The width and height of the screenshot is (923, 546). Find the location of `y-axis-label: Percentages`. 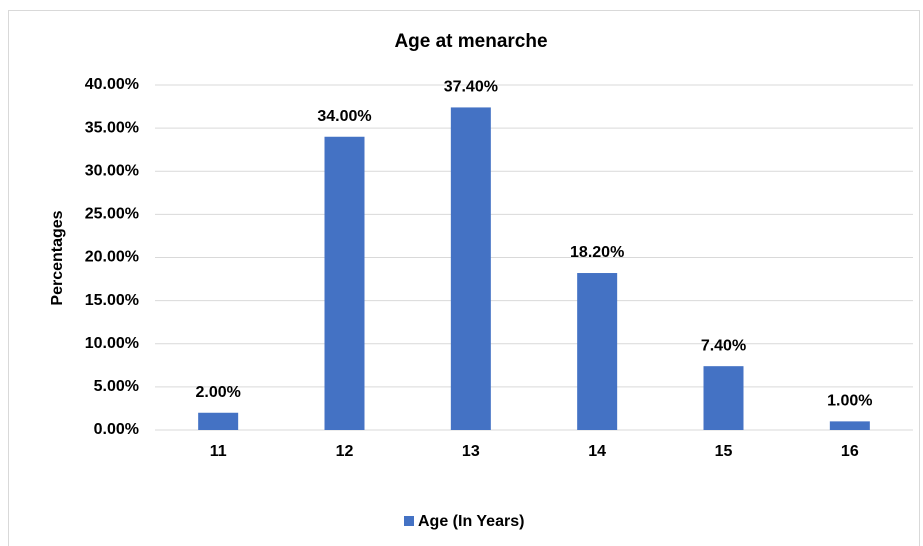

y-axis-label: Percentages is located at coordinates (57, 257).